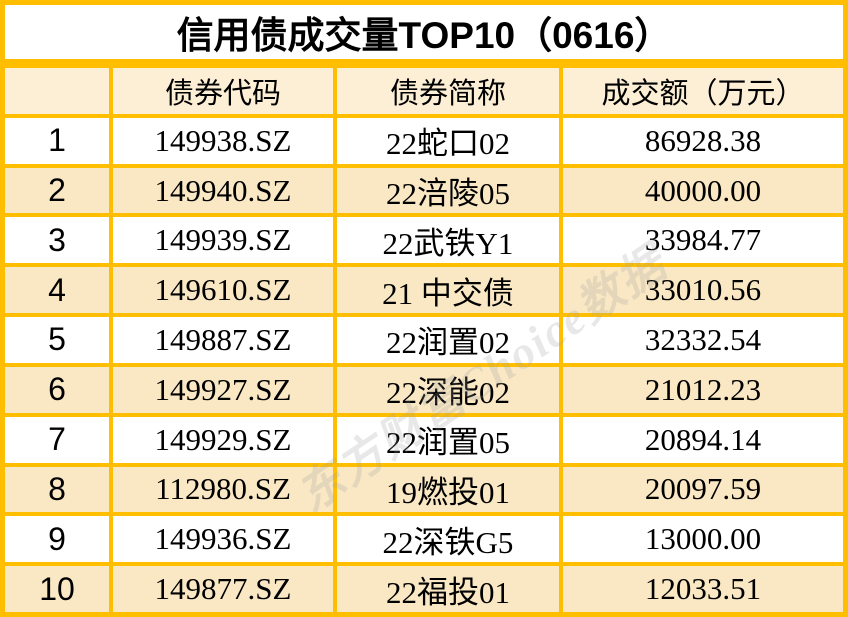 Image resolution: width=848 pixels, height=617 pixels. What do you see at coordinates (57, 91) in the screenshot?
I see `header-rank` at bounding box center [57, 91].